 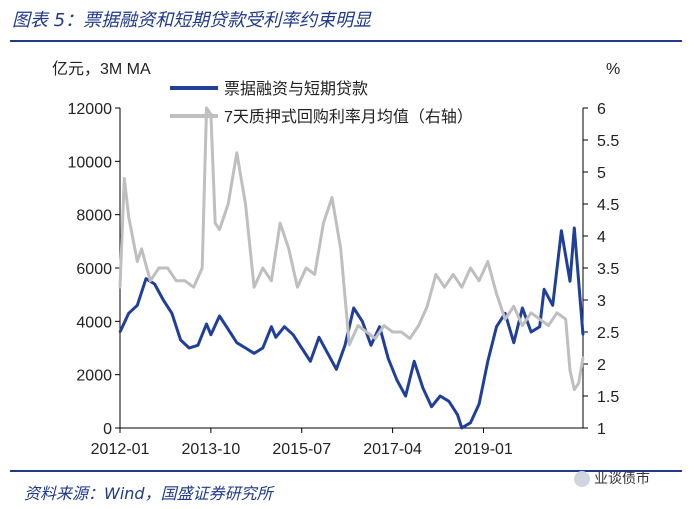 What do you see at coordinates (392, 449) in the screenshot?
I see `x-tick-label: 2017-04` at bounding box center [392, 449].